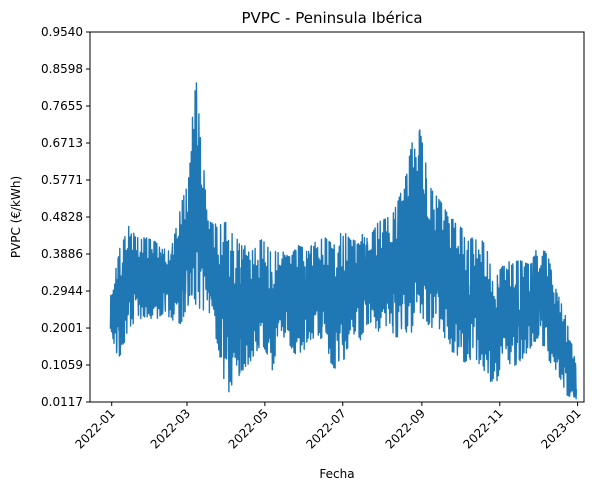 The height and width of the screenshot is (491, 595). I want to click on y-tick-label: 0.2001, so click(62, 328).